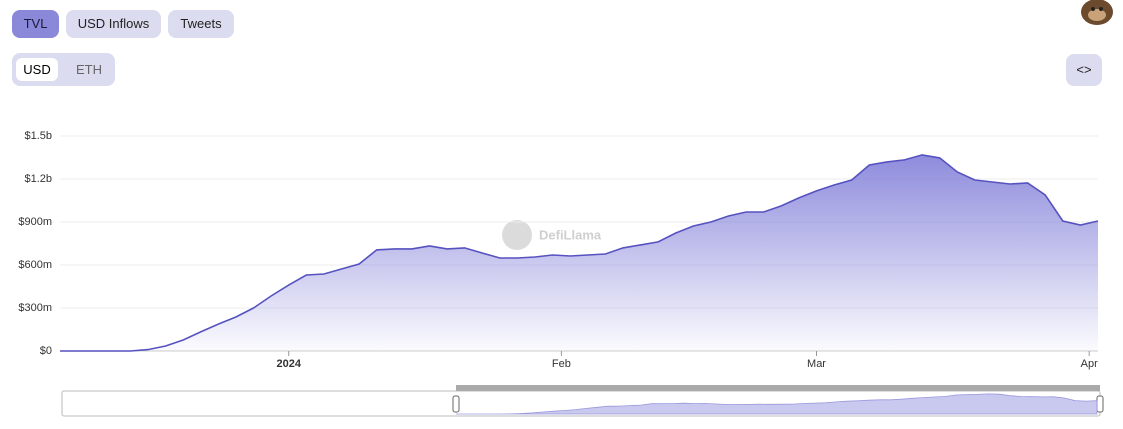 The width and height of the screenshot is (1123, 429). I want to click on tvl-button: TVL, so click(35, 24).